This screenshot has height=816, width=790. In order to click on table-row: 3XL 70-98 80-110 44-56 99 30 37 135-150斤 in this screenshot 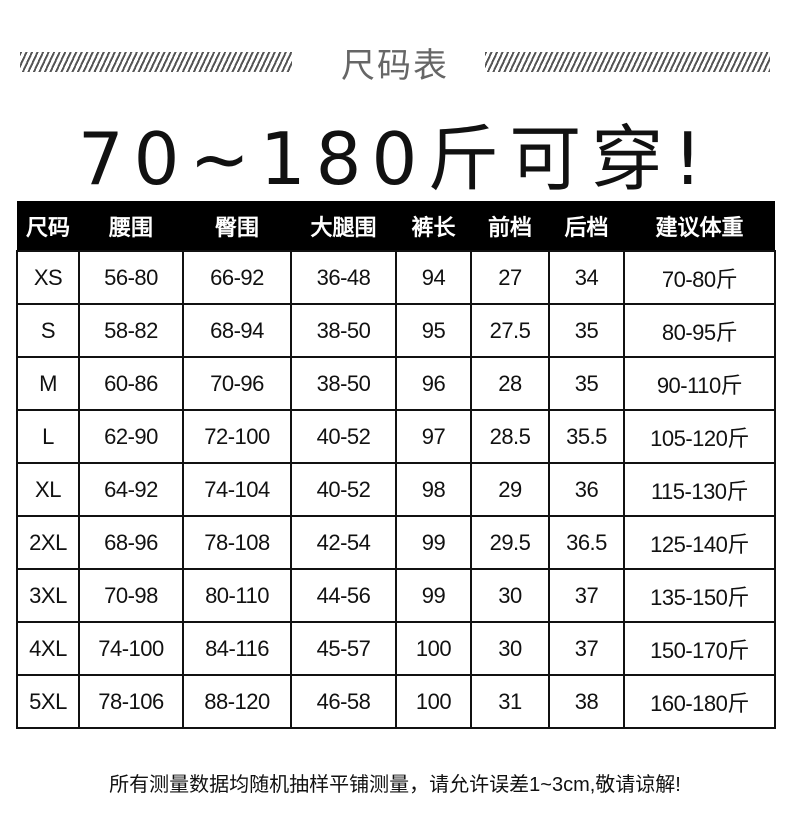, I will do `click(396, 595)`.